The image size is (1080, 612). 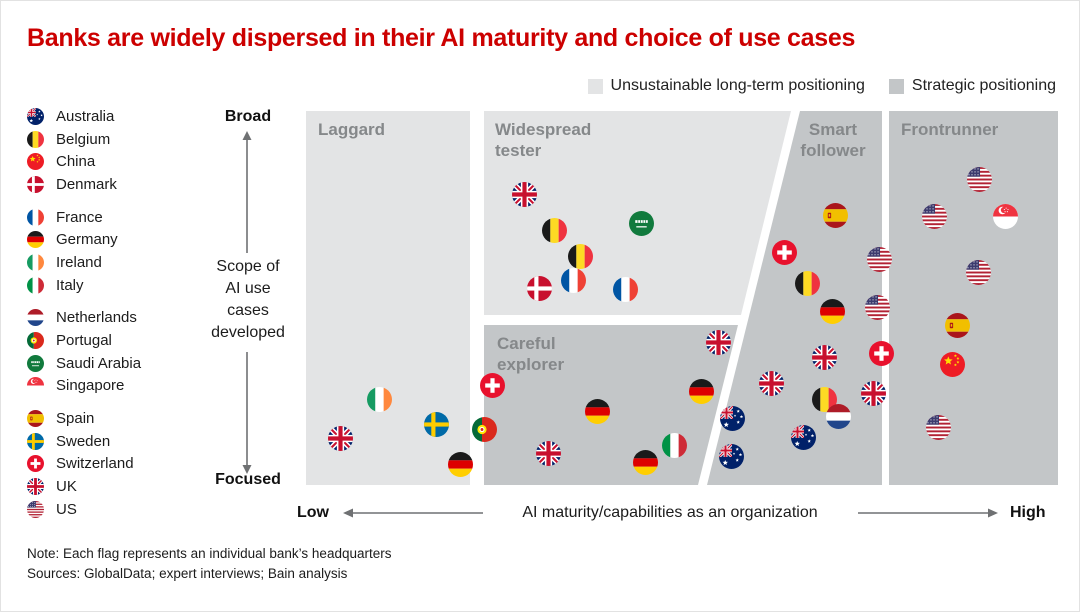 I want to click on legend-item-strategic: Strategic positioning, so click(x=972, y=86).